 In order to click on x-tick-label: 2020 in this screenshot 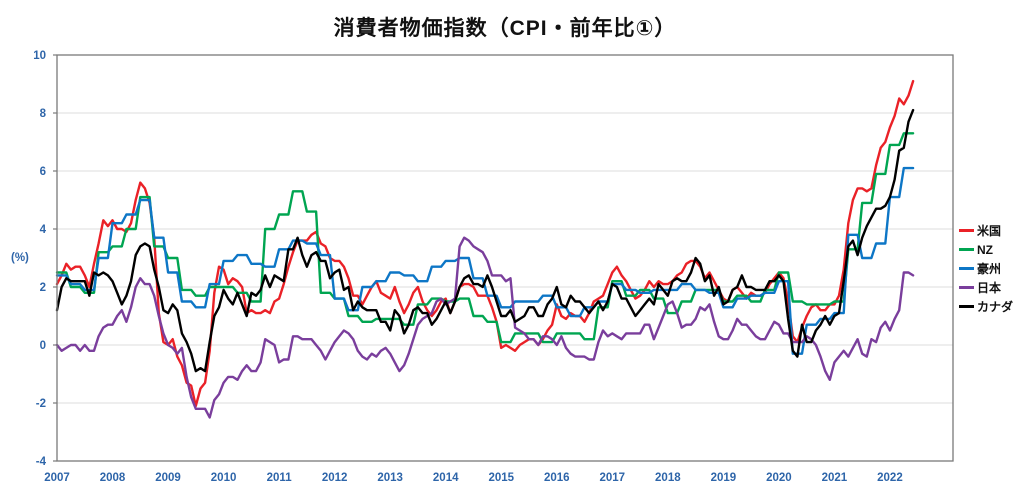, I will do `click(779, 478)`.